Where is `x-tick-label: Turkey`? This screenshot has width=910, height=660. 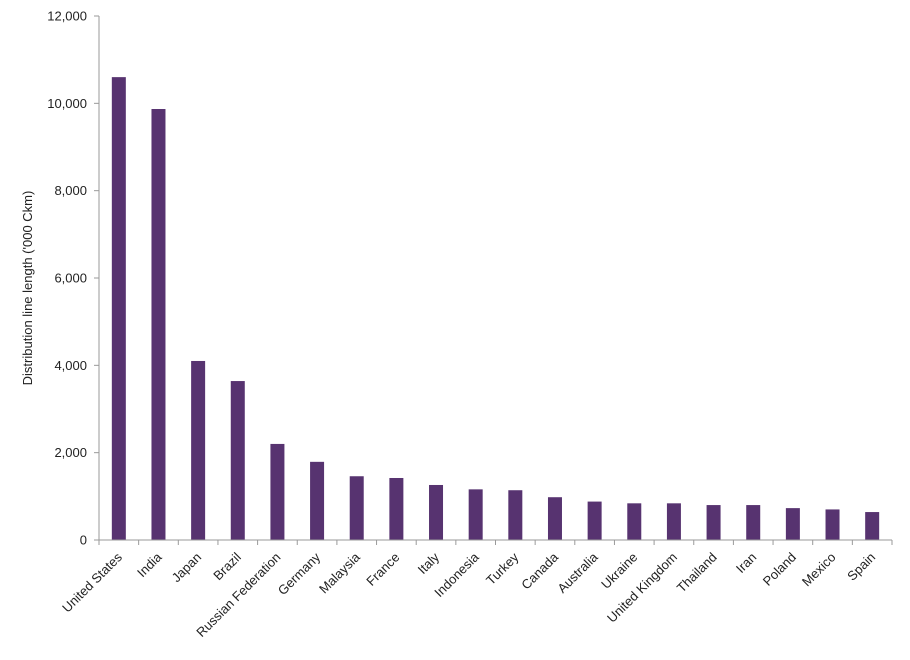
x-tick-label: Turkey is located at coordinates (502, 568).